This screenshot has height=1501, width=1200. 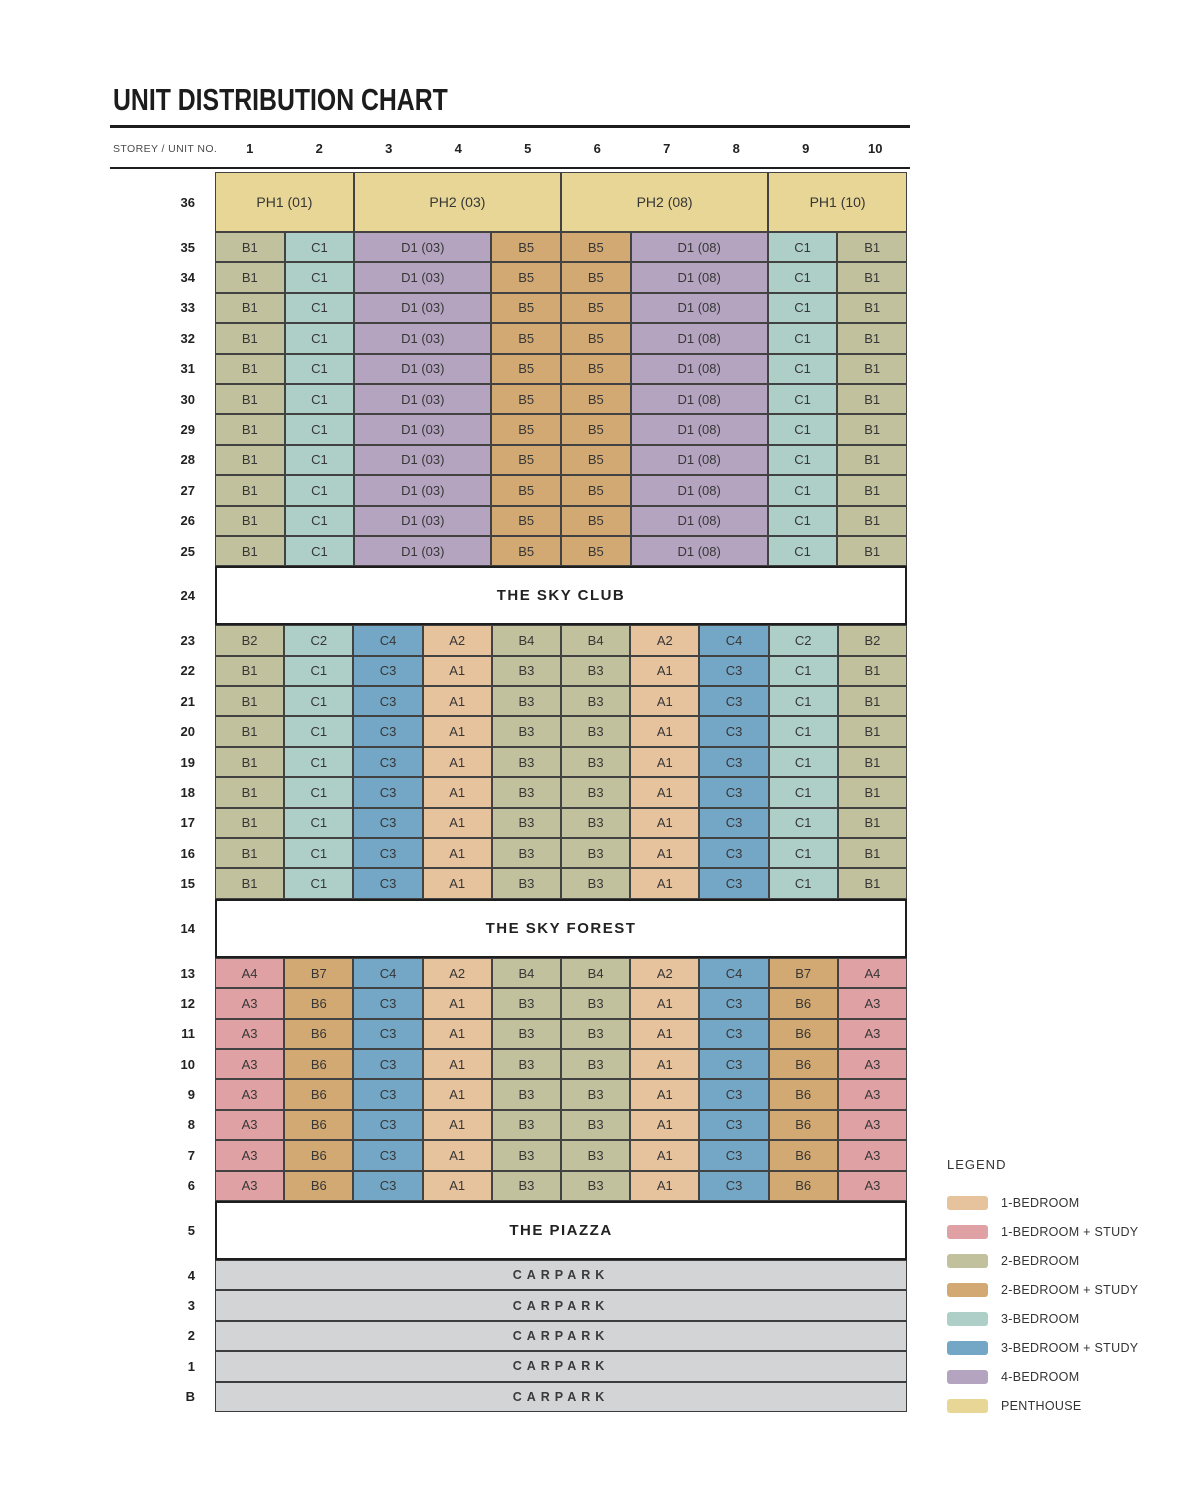 I want to click on unit-cell: B4, so click(x=526, y=640).